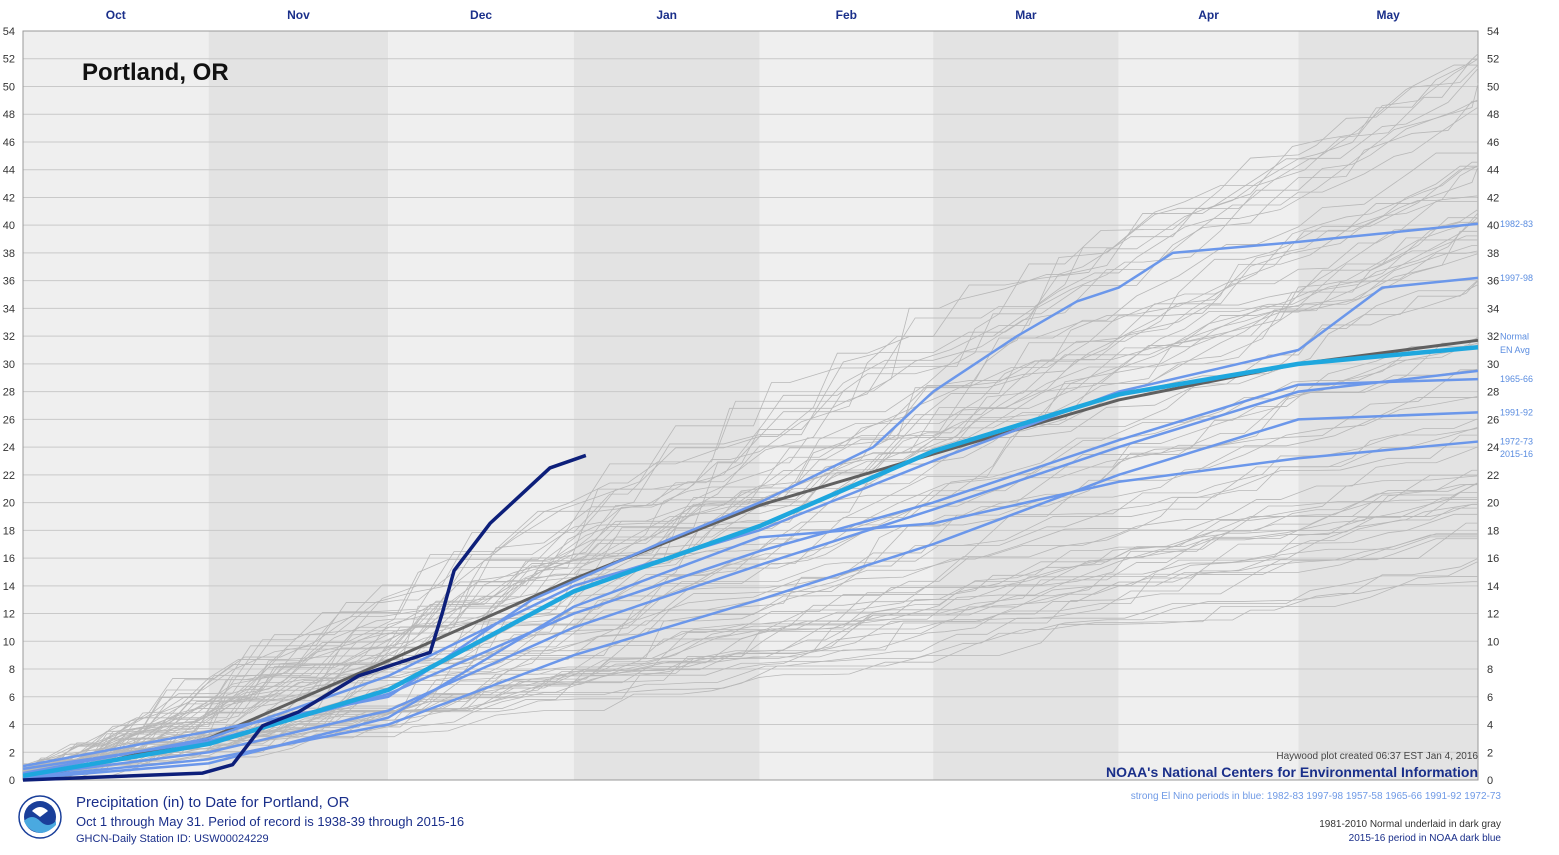 This screenshot has height=855, width=1559. Describe the element at coordinates (116, 405) in the screenshot. I see `month-band-oct` at that location.